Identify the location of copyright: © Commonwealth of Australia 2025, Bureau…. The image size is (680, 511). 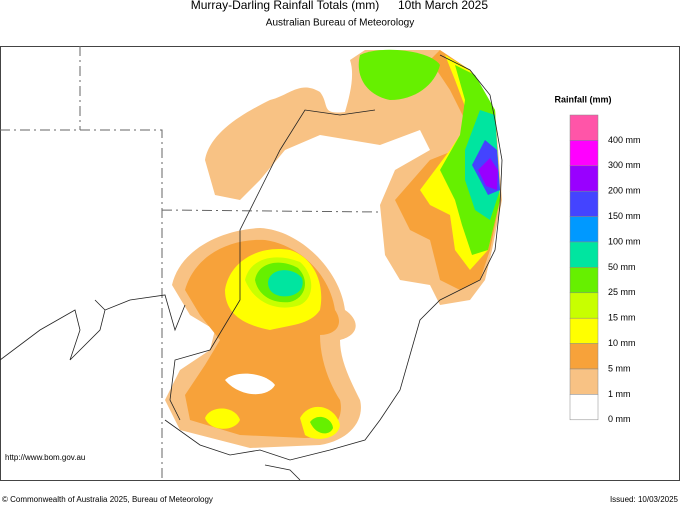
(107, 499).